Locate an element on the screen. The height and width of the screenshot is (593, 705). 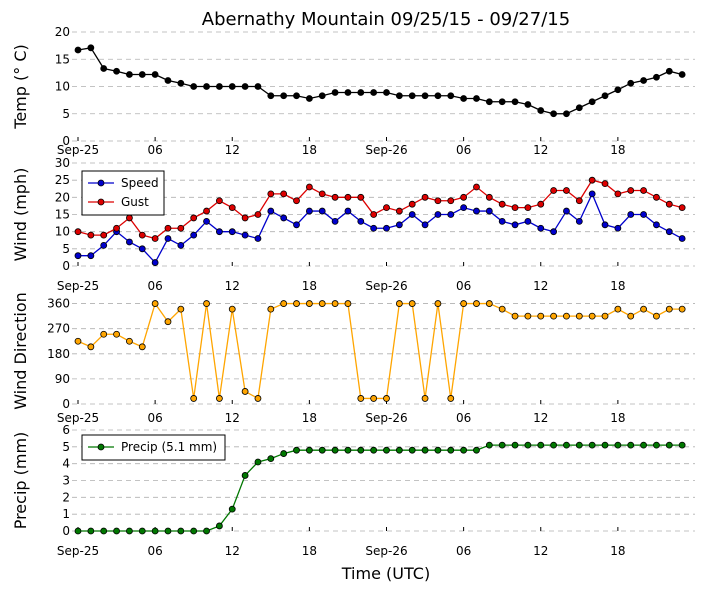
panel-precip-ytick-label: 3 is located at coordinates (66, 481).